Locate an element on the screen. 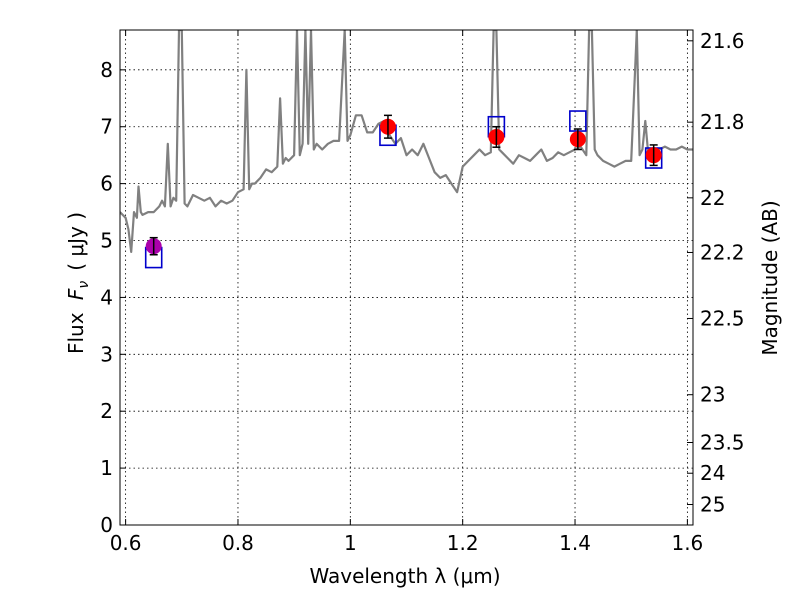 The height and width of the screenshot is (600, 800). model-flux-square is located at coordinates (578, 121).